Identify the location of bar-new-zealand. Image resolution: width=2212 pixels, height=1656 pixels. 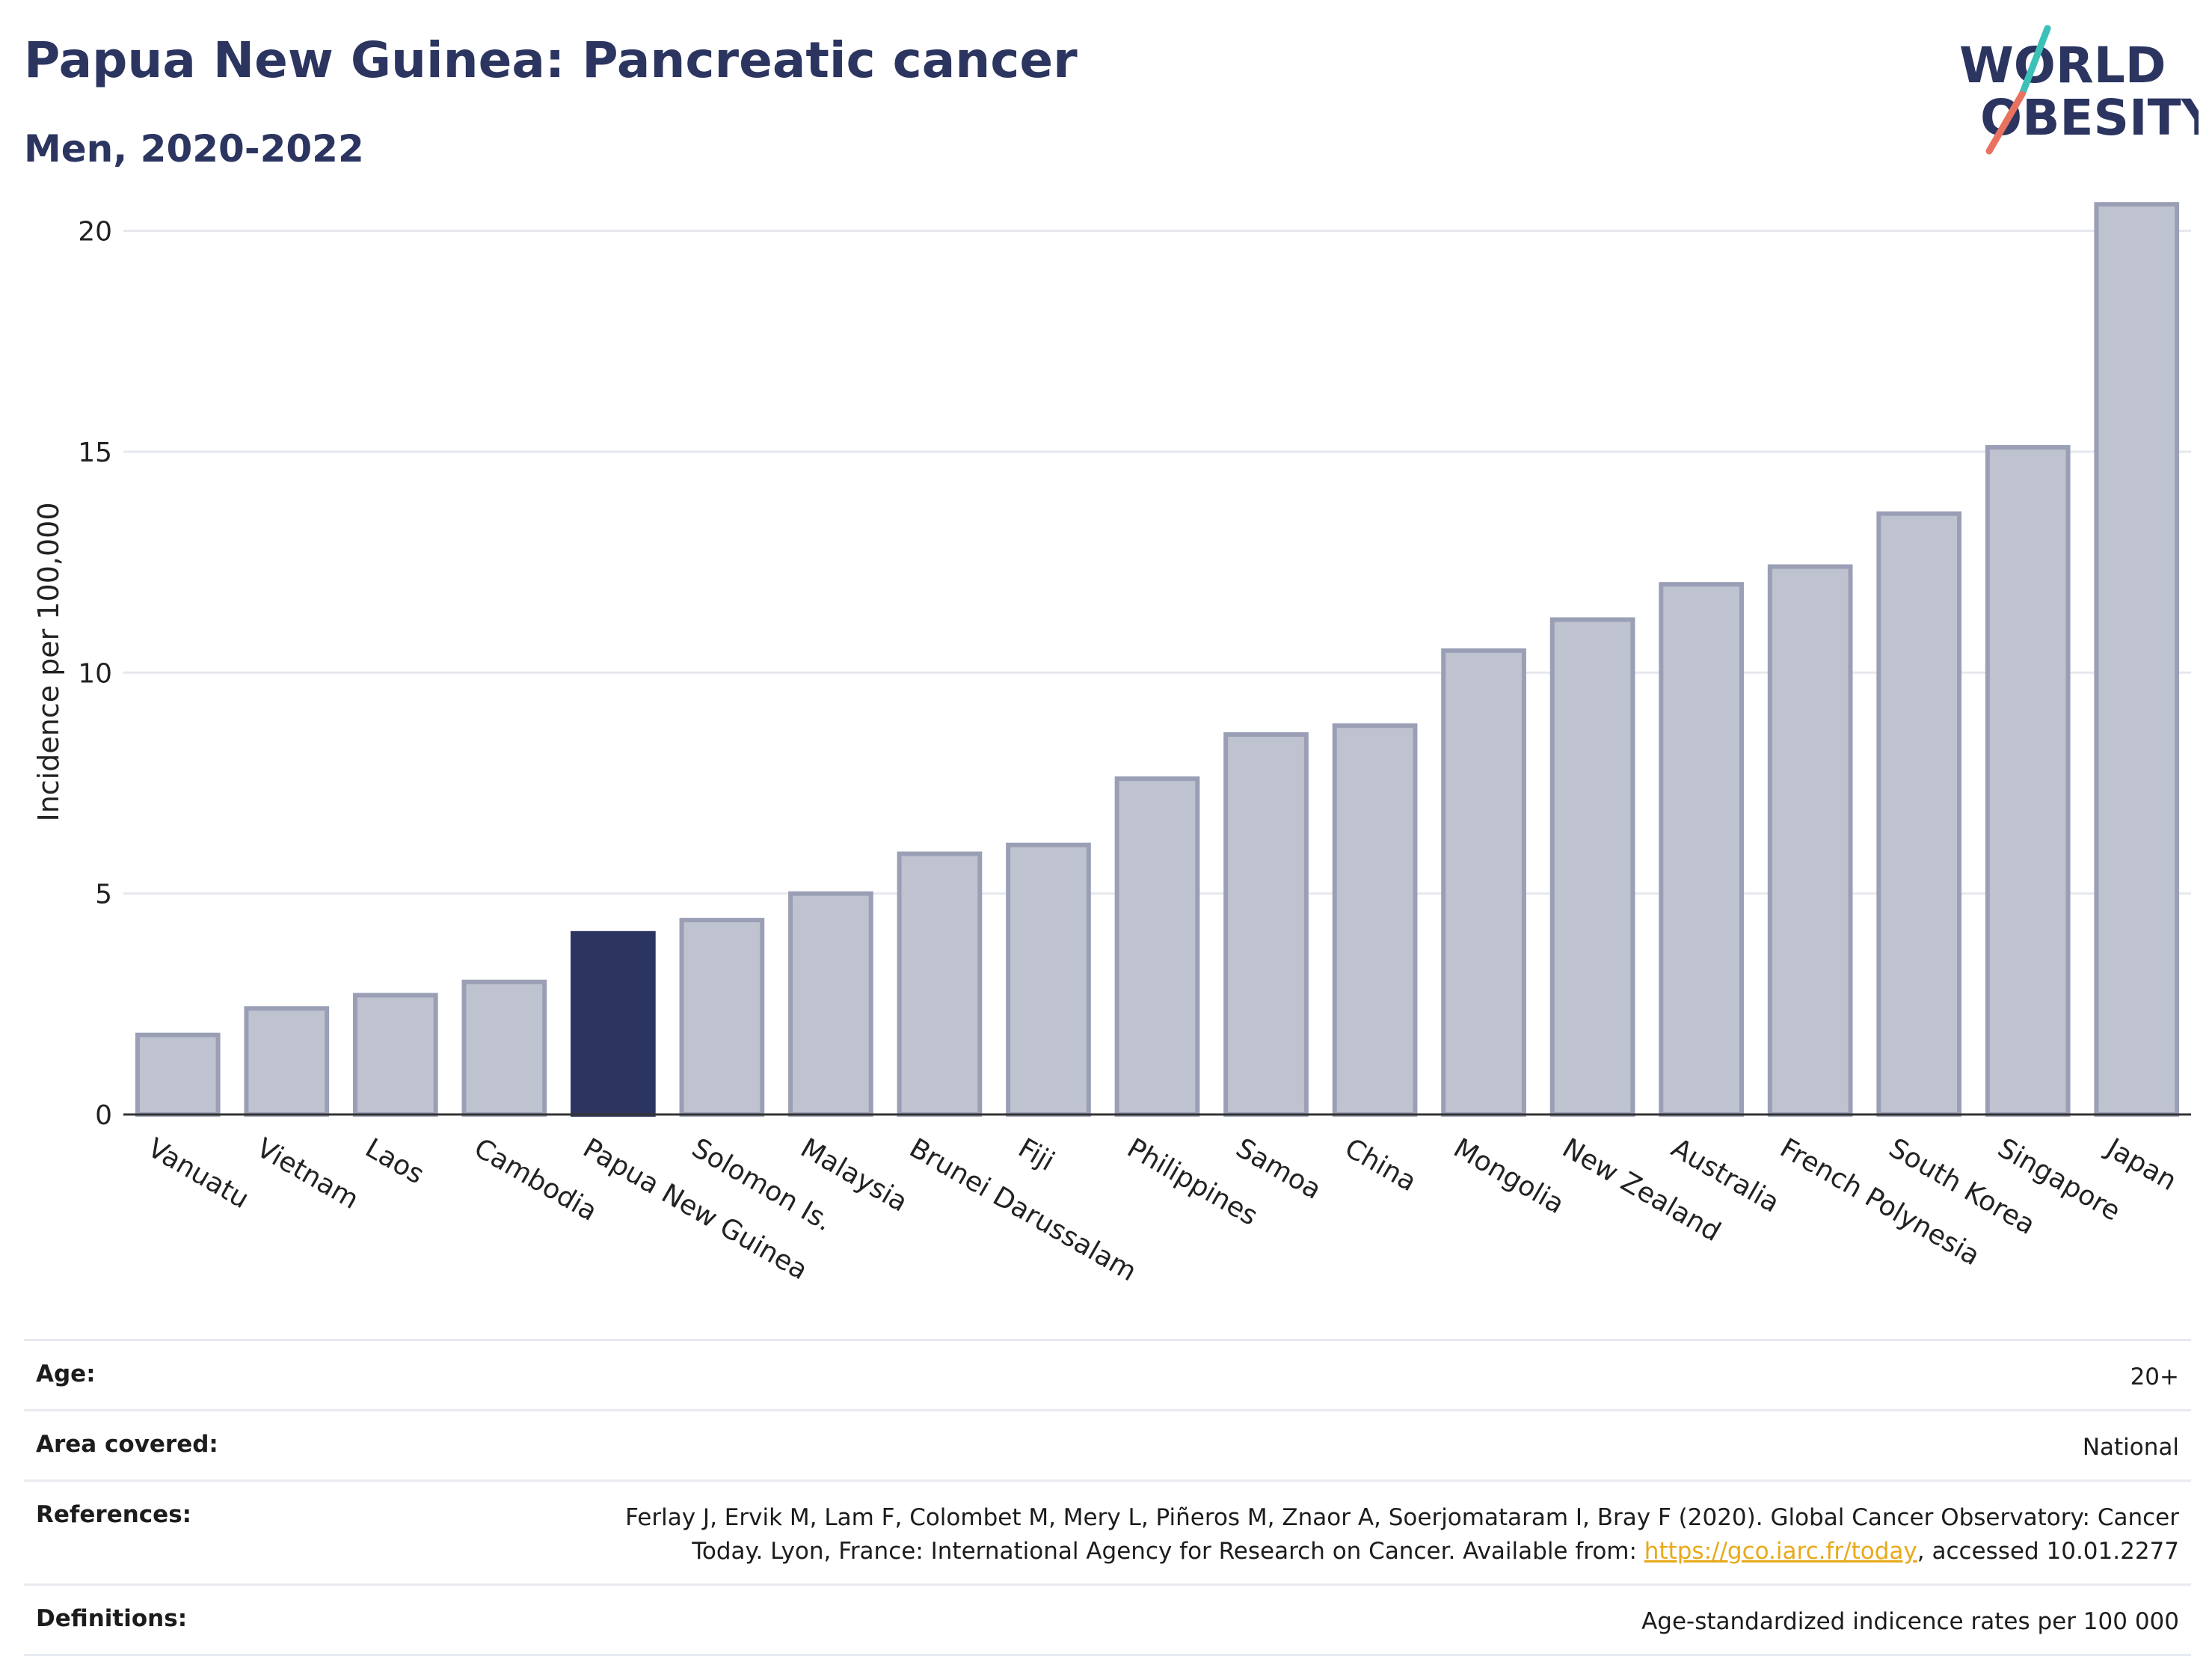
(1592, 867).